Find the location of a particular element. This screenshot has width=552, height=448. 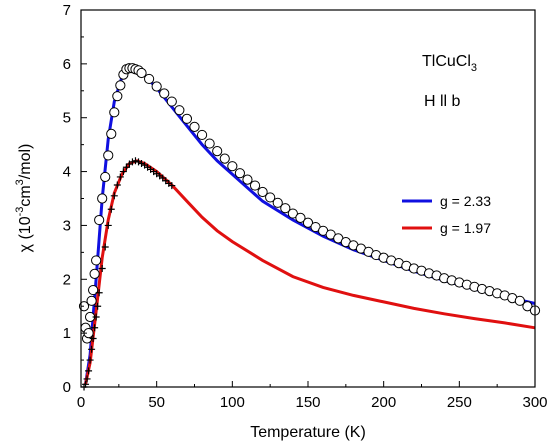

legend-label: g = 2.33 is located at coordinates (465, 201).